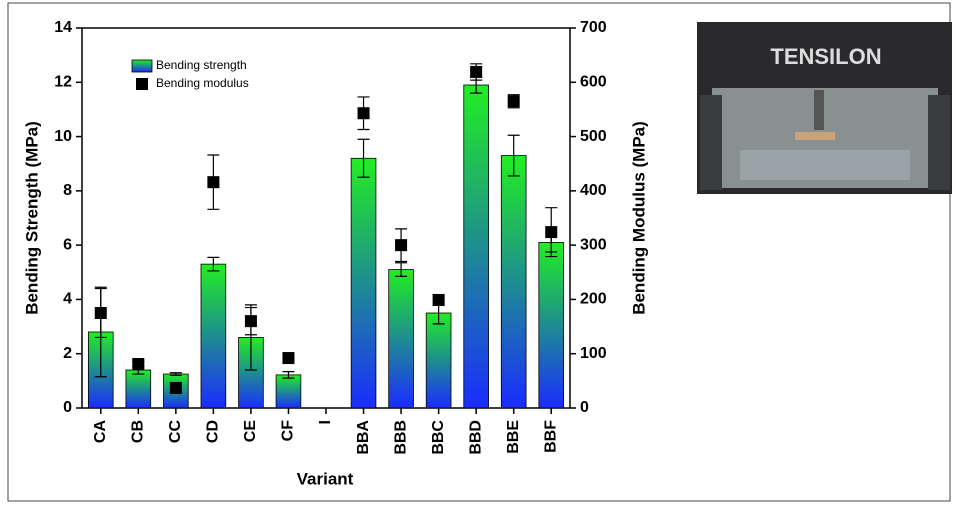  Describe the element at coordinates (175, 432) in the screenshot. I see `x-tick-label: CC` at that location.